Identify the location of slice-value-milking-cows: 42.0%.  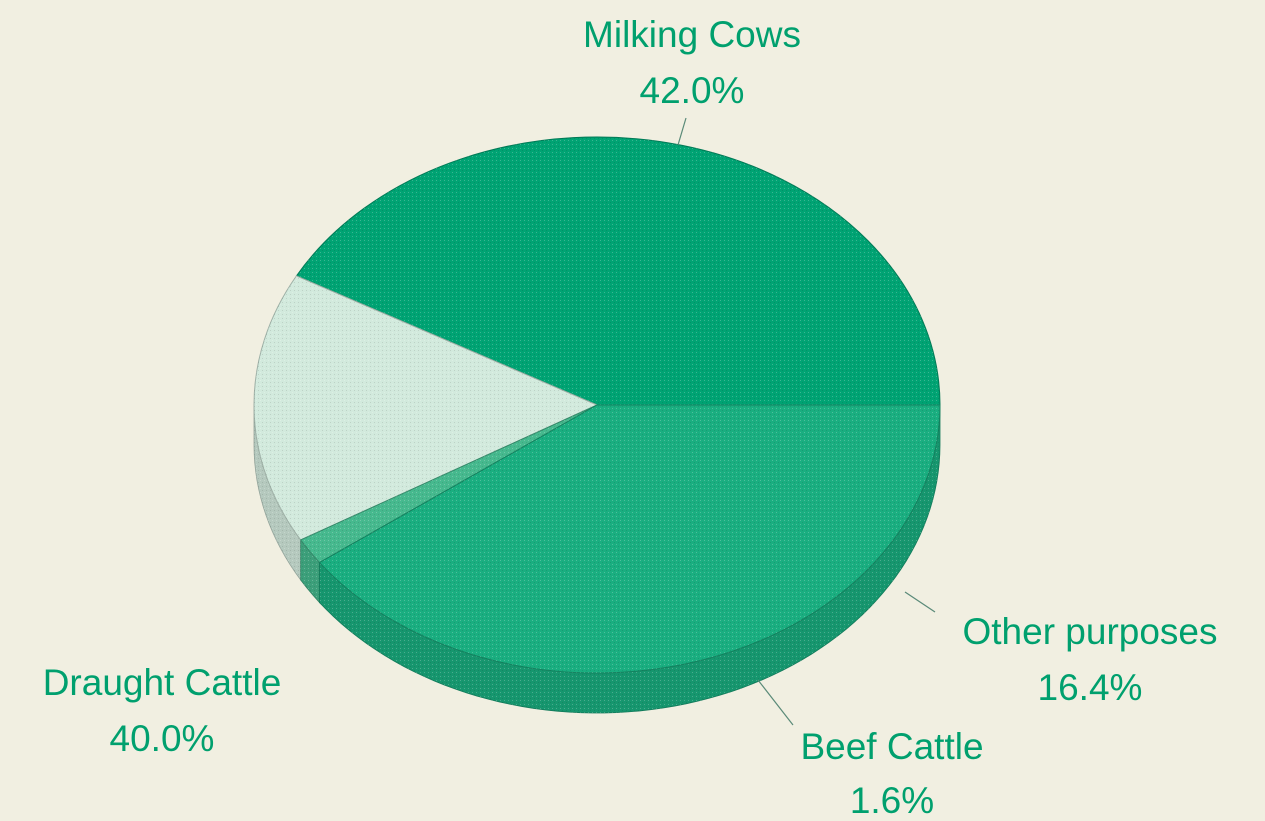
(692, 90).